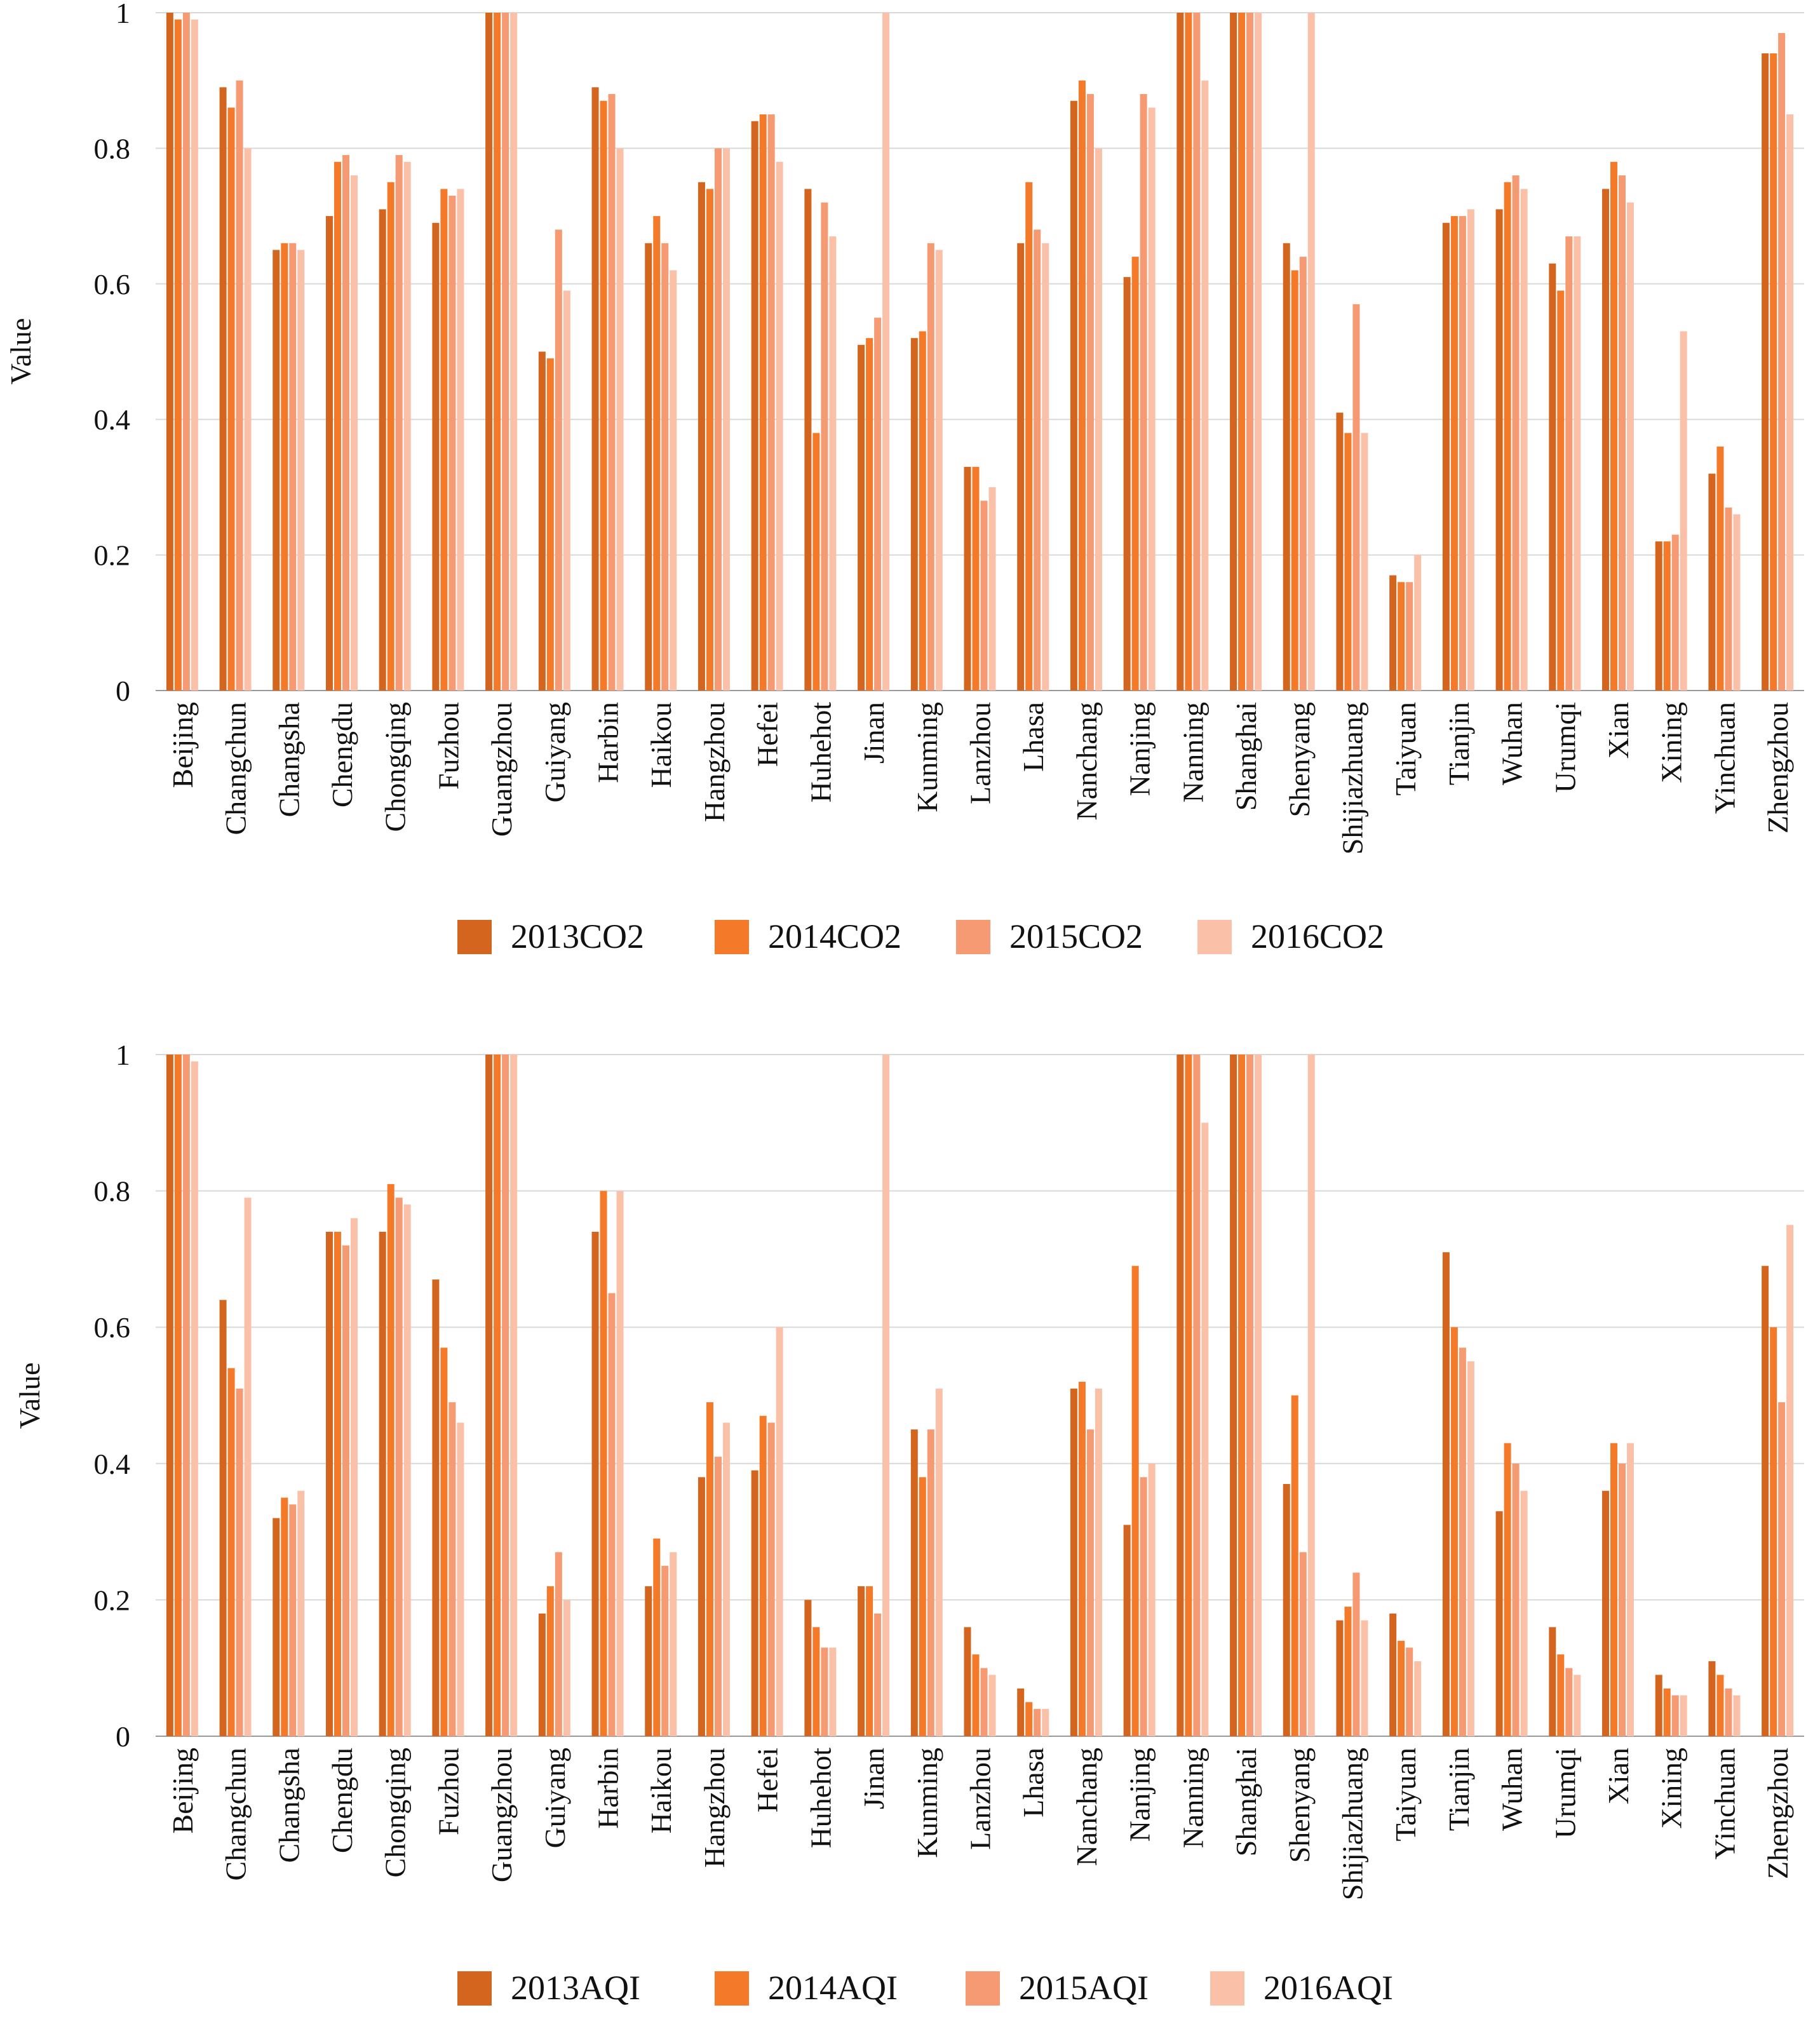  What do you see at coordinates (771, 402) in the screenshot?
I see `bar-2015co2-hefei` at bounding box center [771, 402].